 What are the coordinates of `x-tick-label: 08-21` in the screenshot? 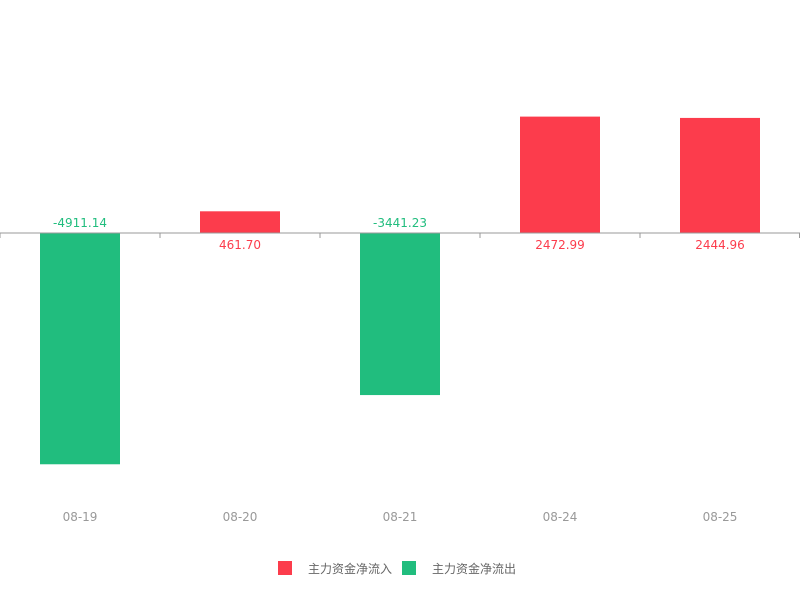 It's located at (400, 517).